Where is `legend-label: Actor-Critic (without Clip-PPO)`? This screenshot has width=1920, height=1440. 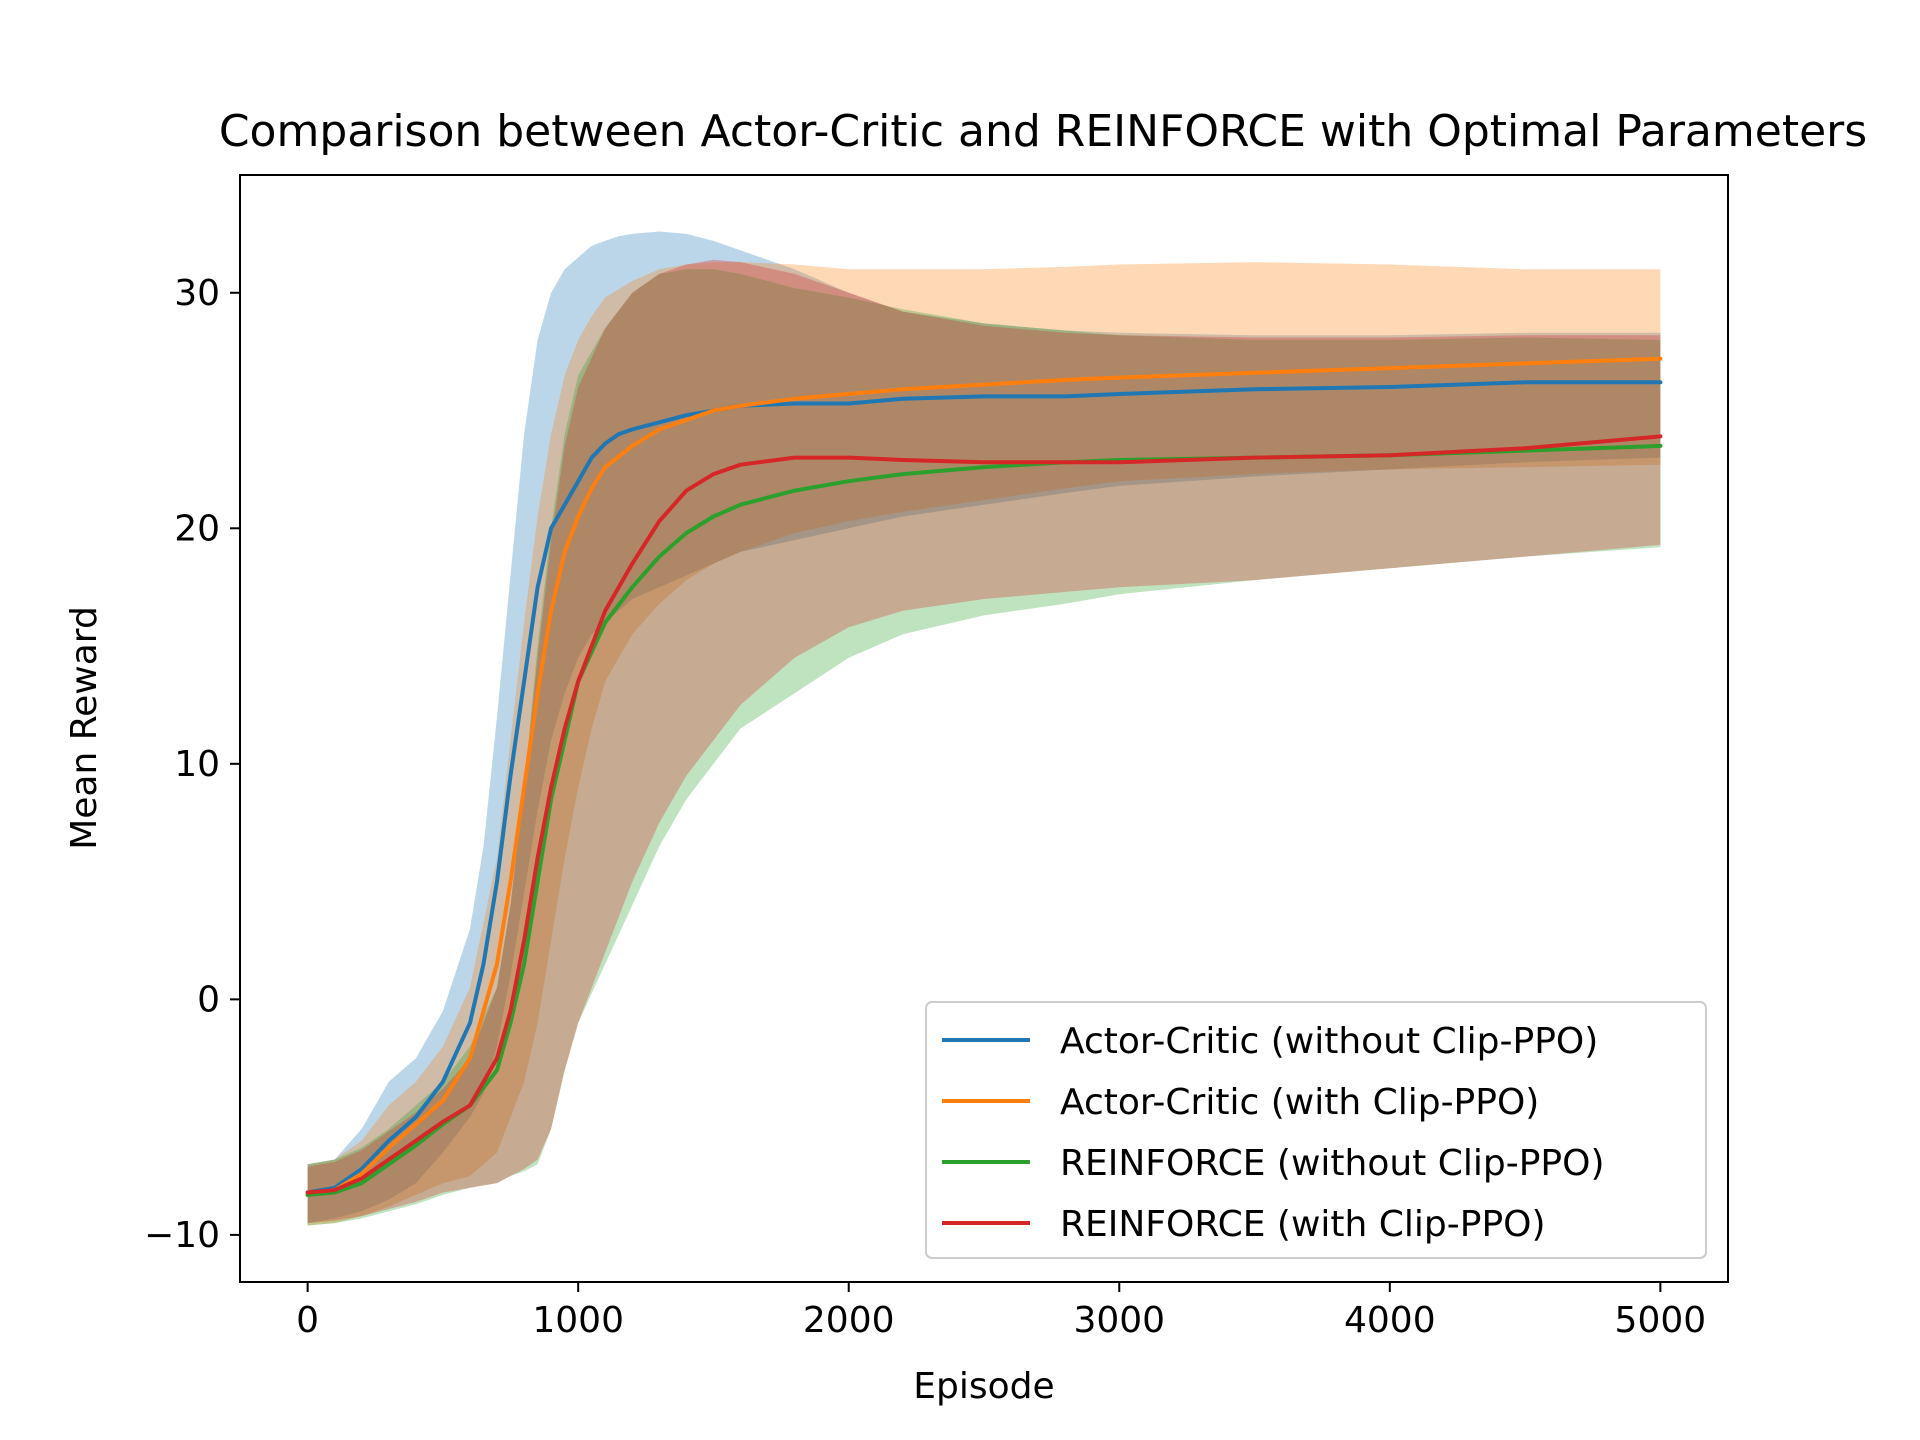
legend-label: Actor-Critic (without Clip-PPO) is located at coordinates (1329, 1041).